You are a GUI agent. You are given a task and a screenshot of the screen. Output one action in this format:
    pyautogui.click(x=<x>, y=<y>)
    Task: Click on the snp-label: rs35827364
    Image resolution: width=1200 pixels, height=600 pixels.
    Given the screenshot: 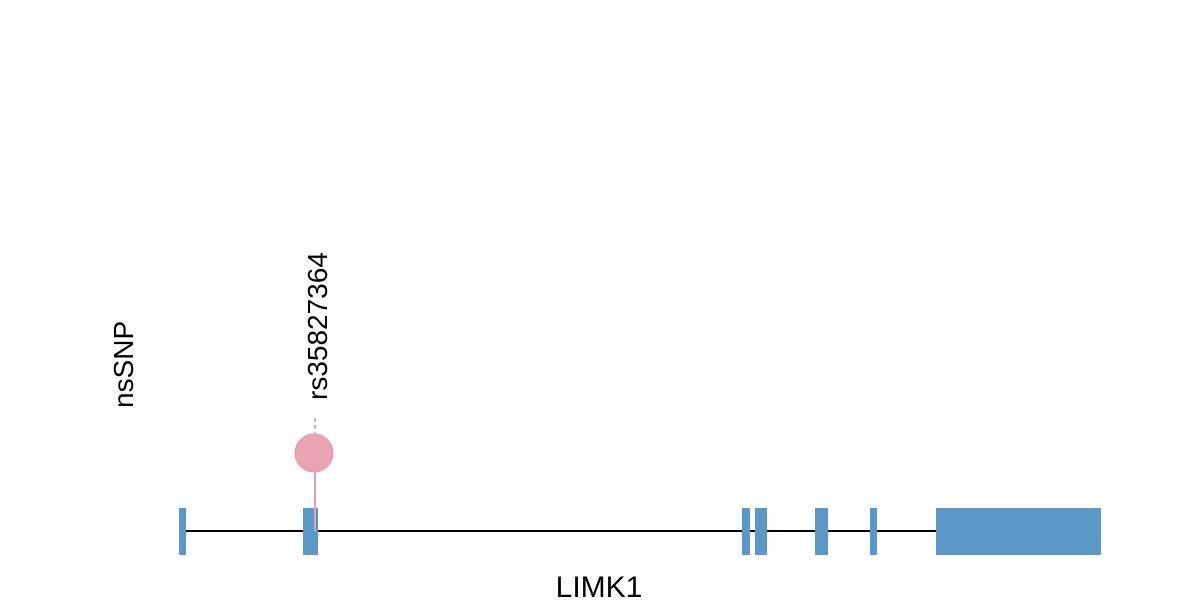 What is the action you would take?
    pyautogui.click(x=317, y=326)
    